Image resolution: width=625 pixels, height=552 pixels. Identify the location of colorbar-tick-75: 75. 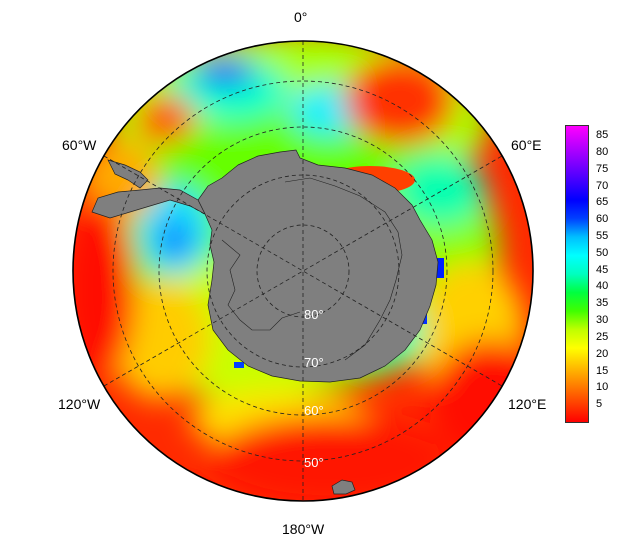
(602, 168).